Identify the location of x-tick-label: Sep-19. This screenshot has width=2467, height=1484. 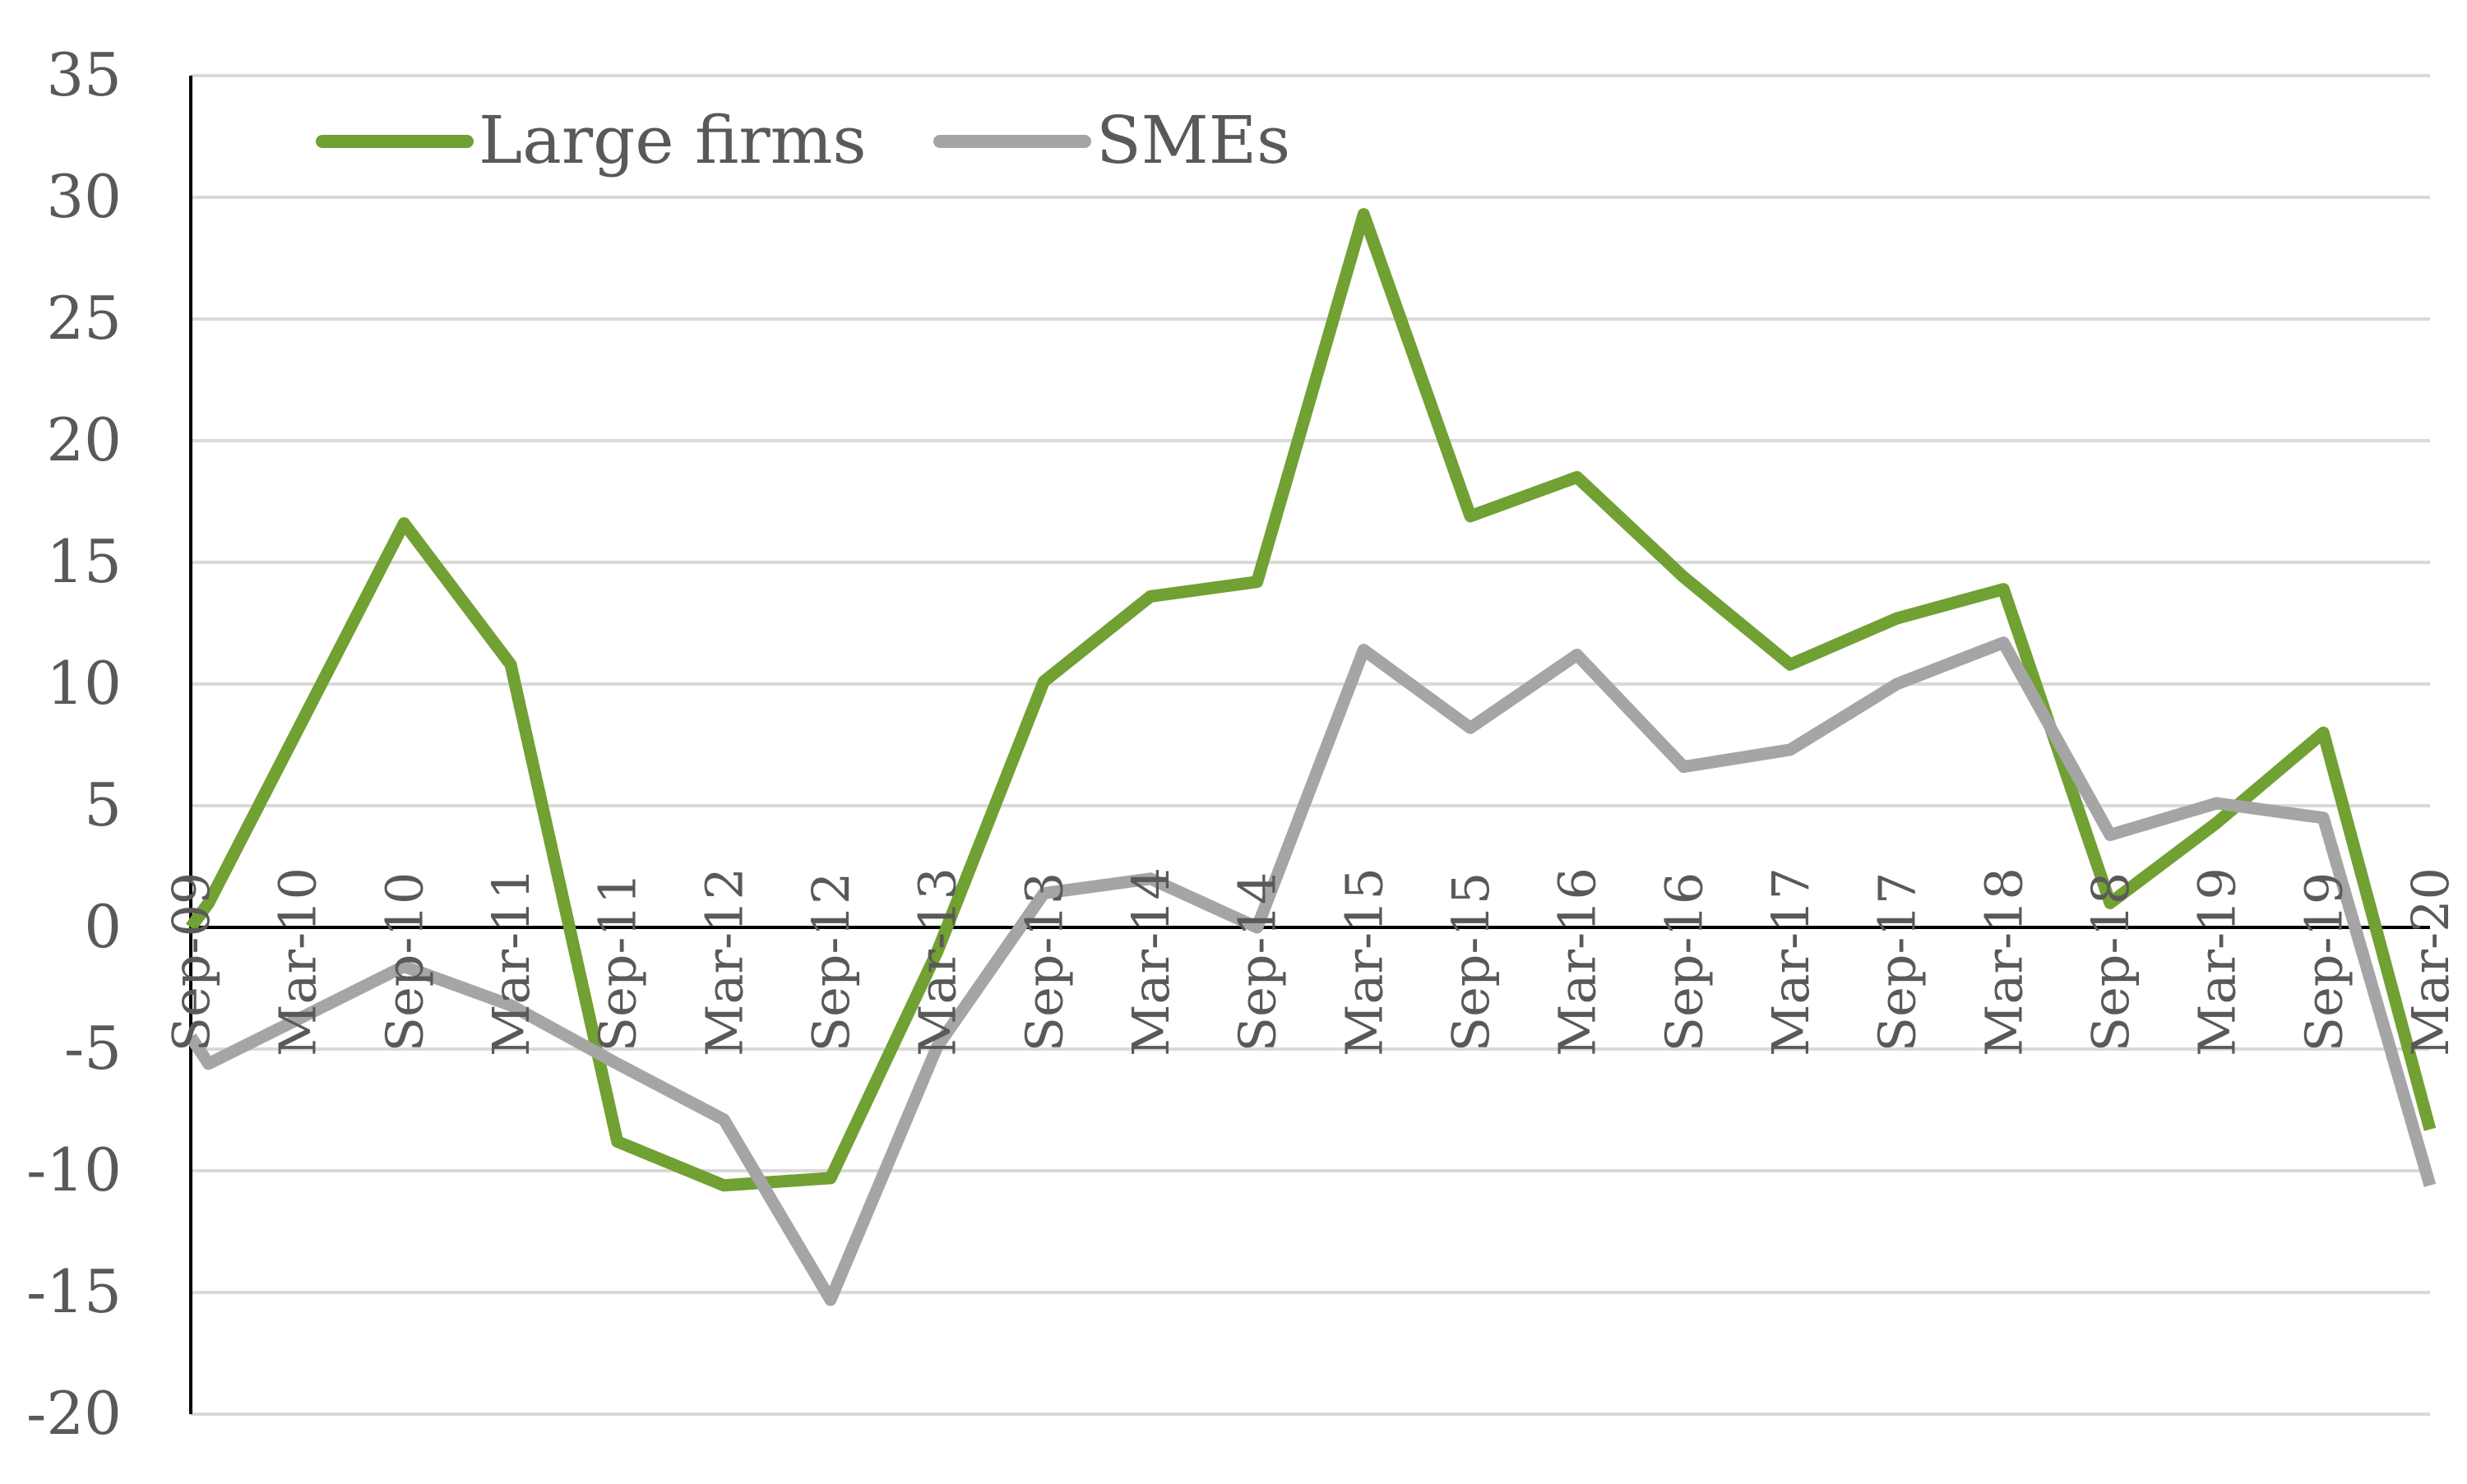
(2323, 962).